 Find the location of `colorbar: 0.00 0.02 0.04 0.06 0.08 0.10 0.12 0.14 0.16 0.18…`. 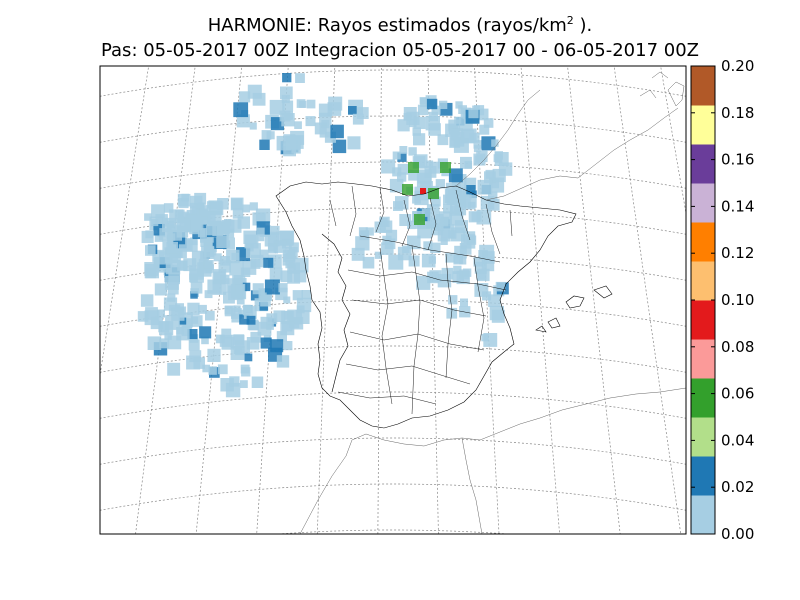

colorbar: 0.00 0.02 0.04 0.06 0.08 0.10 0.12 0.14 0.16 0.18… is located at coordinates (722, 300).